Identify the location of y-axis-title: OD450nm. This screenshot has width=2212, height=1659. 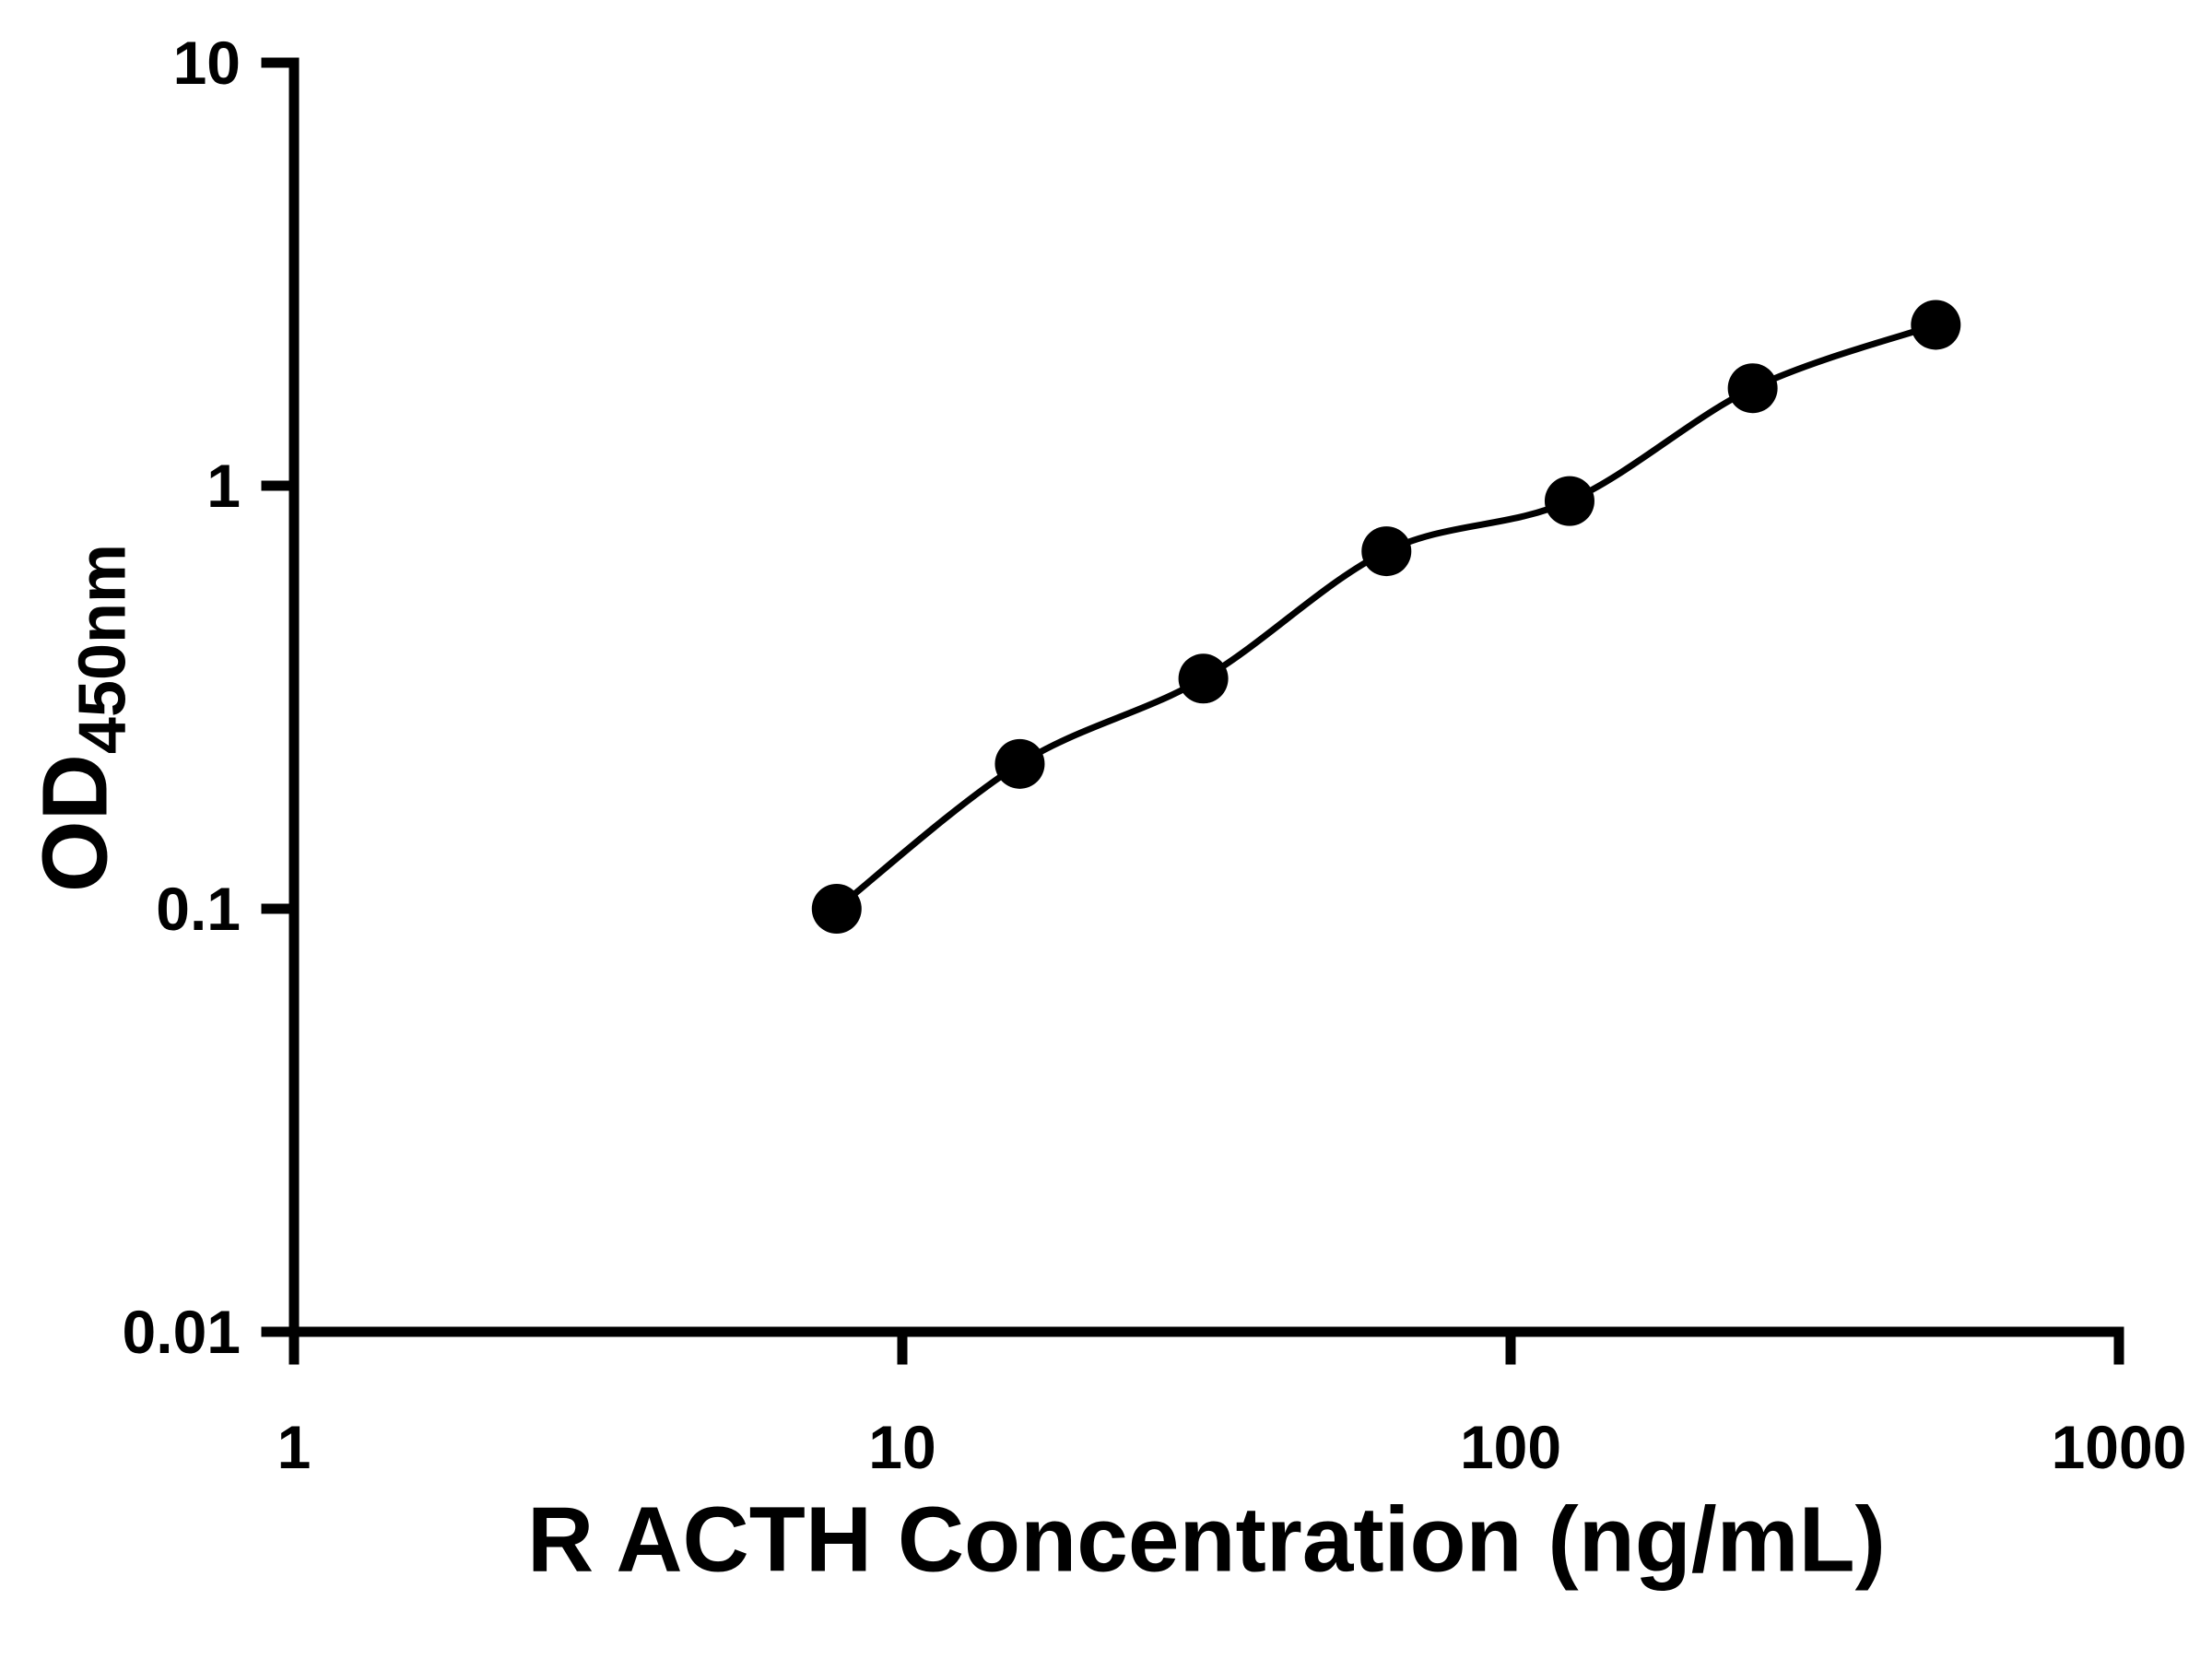
(81, 718).